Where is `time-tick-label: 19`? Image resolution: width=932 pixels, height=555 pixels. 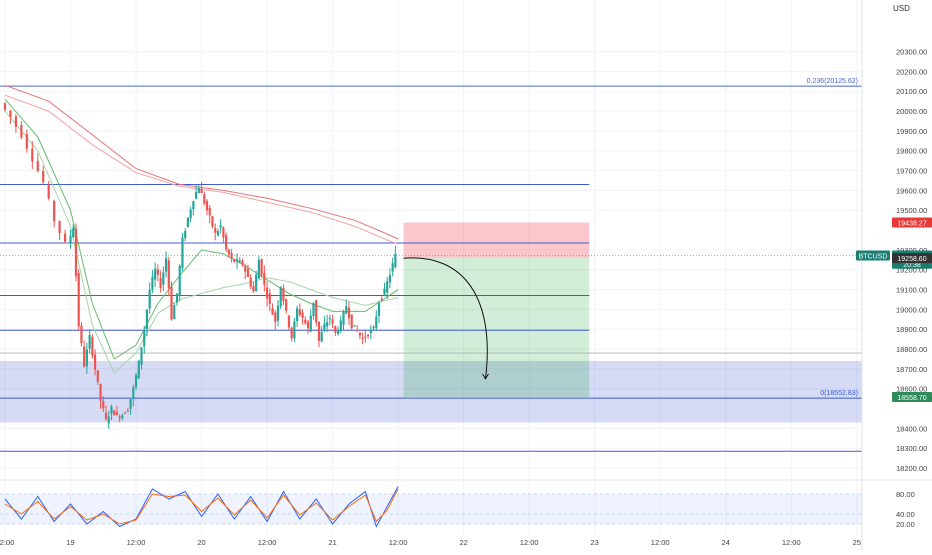
time-tick-label: 19 is located at coordinates (70, 542).